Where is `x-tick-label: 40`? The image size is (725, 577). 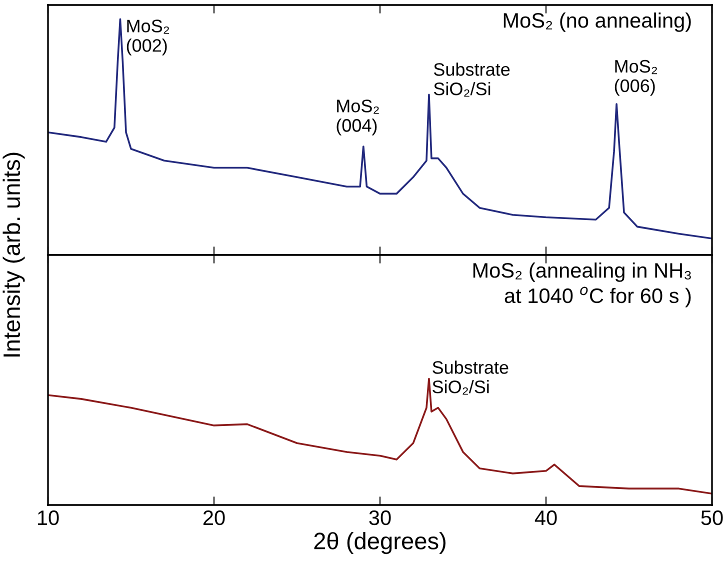
x-tick-label: 40 is located at coordinates (545, 518).